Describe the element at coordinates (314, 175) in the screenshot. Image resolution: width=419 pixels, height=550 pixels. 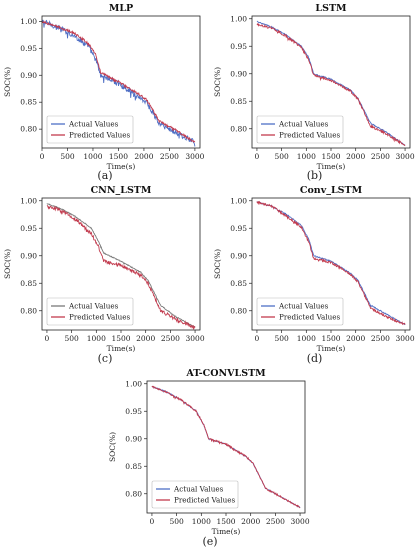
I see `caption-b: (b)` at that location.